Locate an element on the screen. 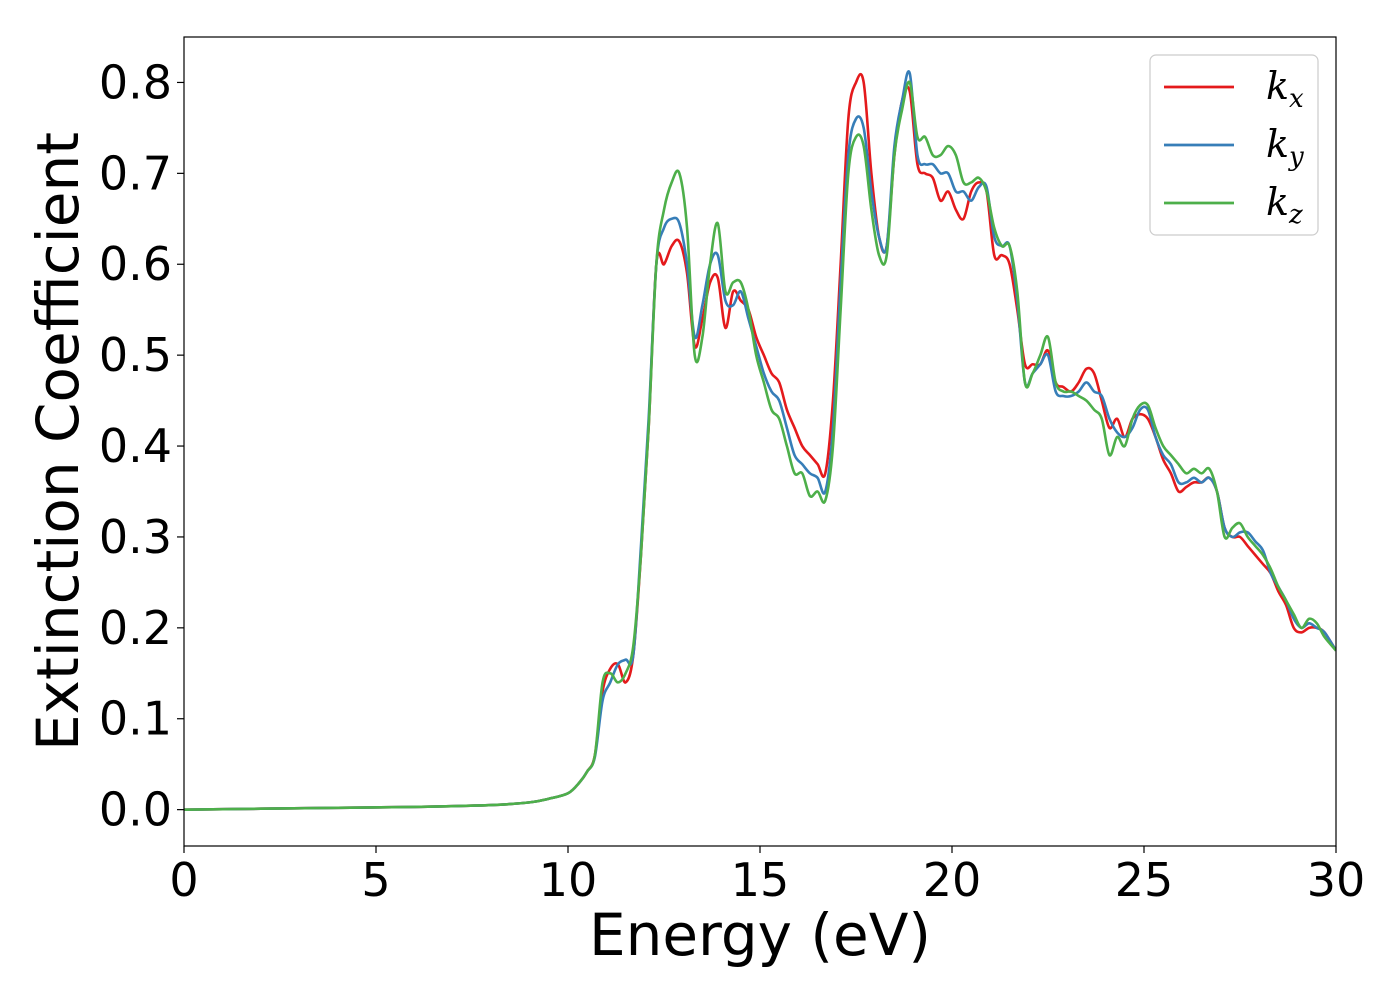  legend-label-ky: ky is located at coordinates (1285, 147).